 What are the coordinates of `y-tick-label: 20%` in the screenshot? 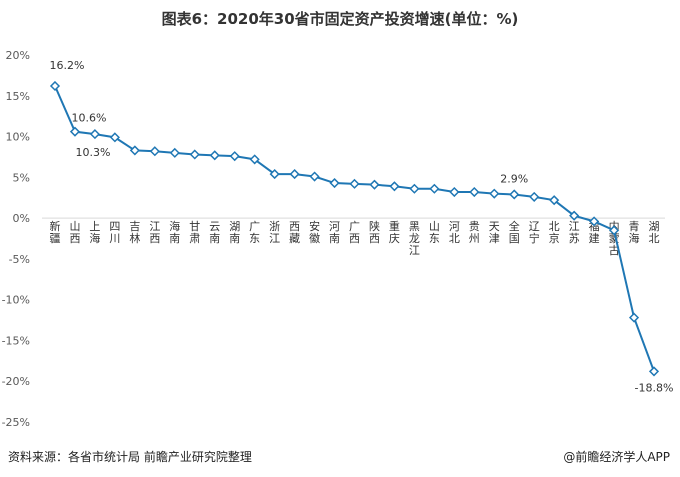 It's located at (18, 55).